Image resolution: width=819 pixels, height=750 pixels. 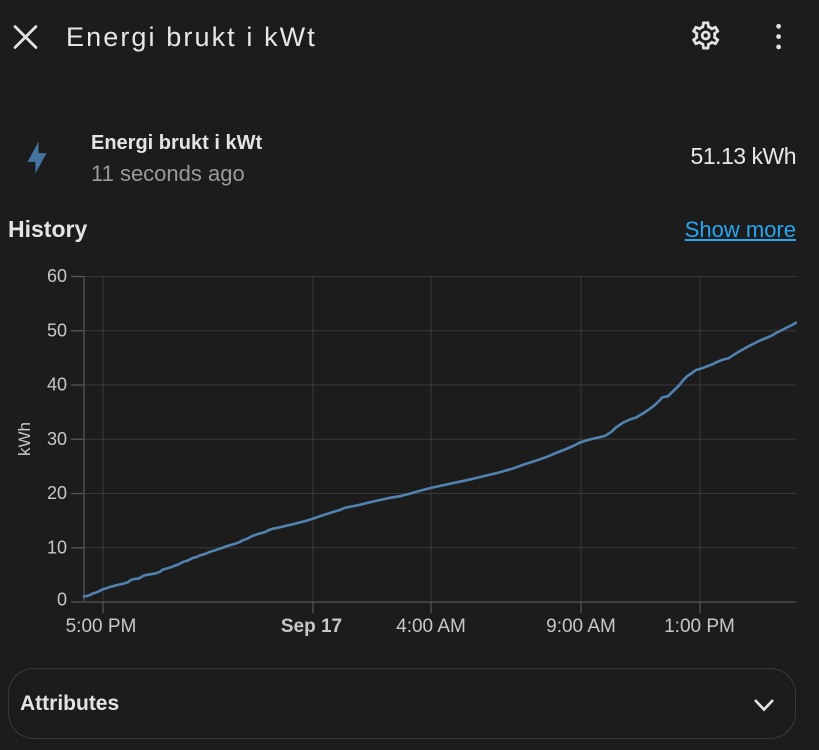 I want to click on svg-text: 5:00 PM, so click(x=101, y=626).